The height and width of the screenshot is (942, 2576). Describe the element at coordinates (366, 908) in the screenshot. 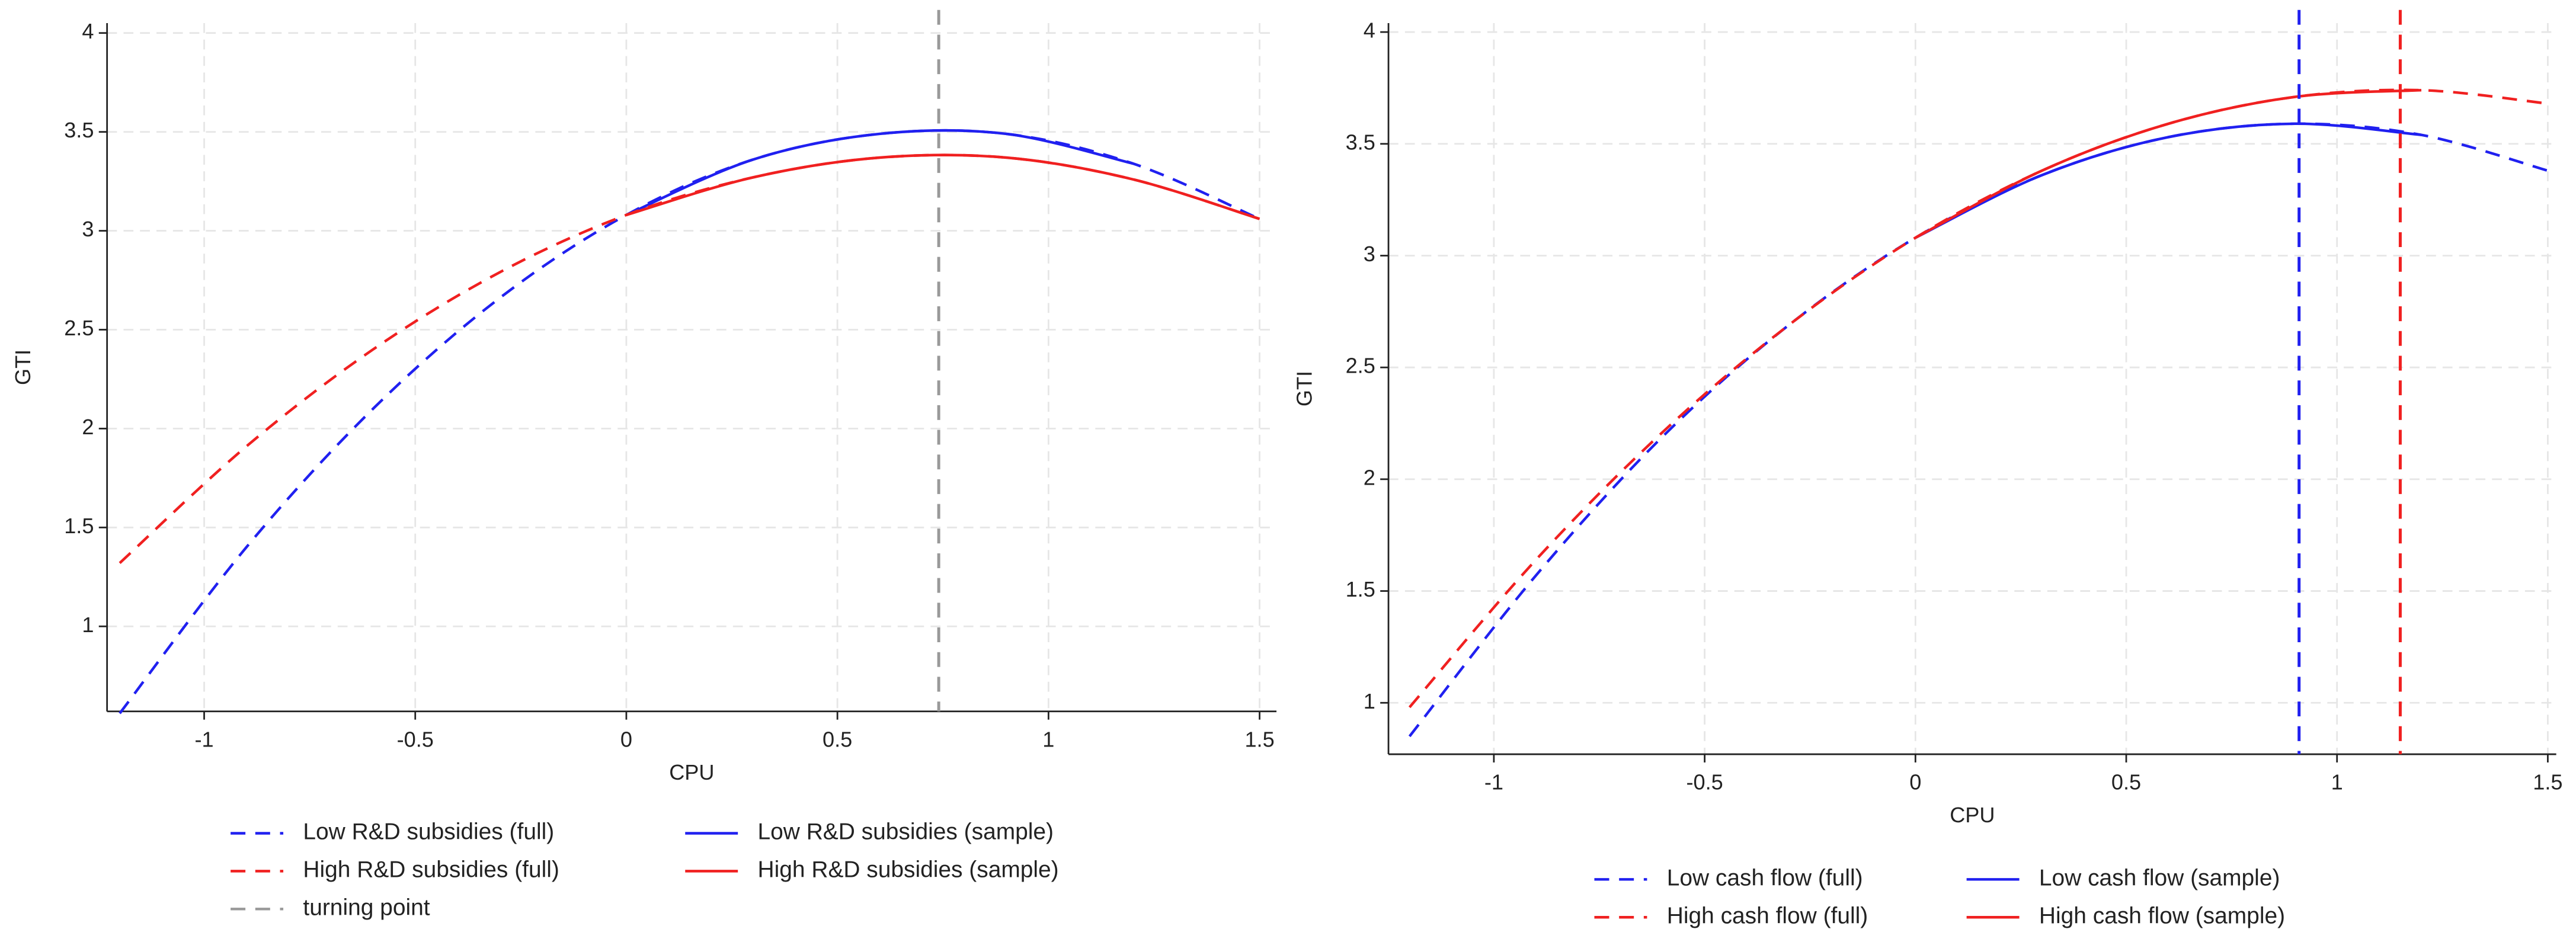

I see `legend-label: turning point` at that location.